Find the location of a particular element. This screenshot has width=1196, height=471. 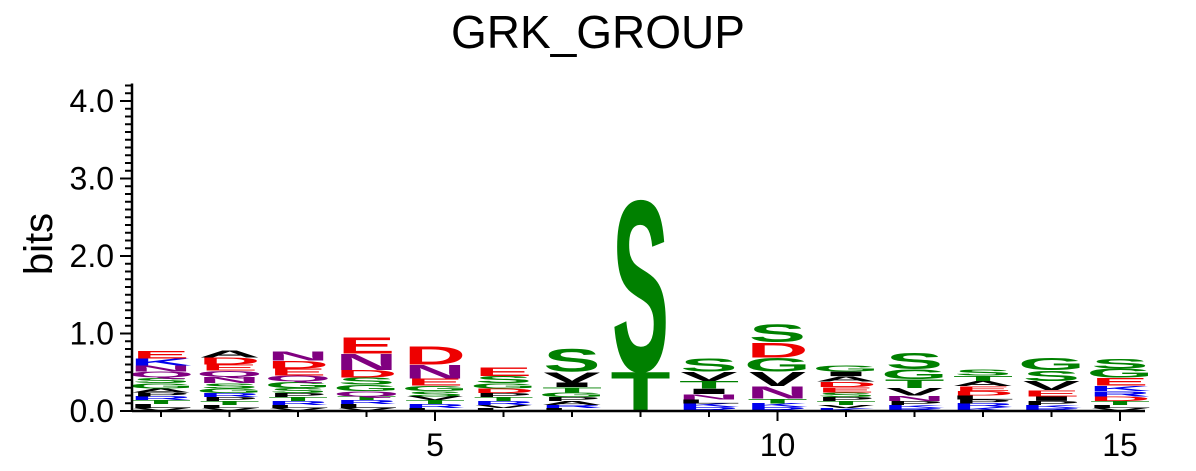

y-axis-label: bits is located at coordinates (39, 244).